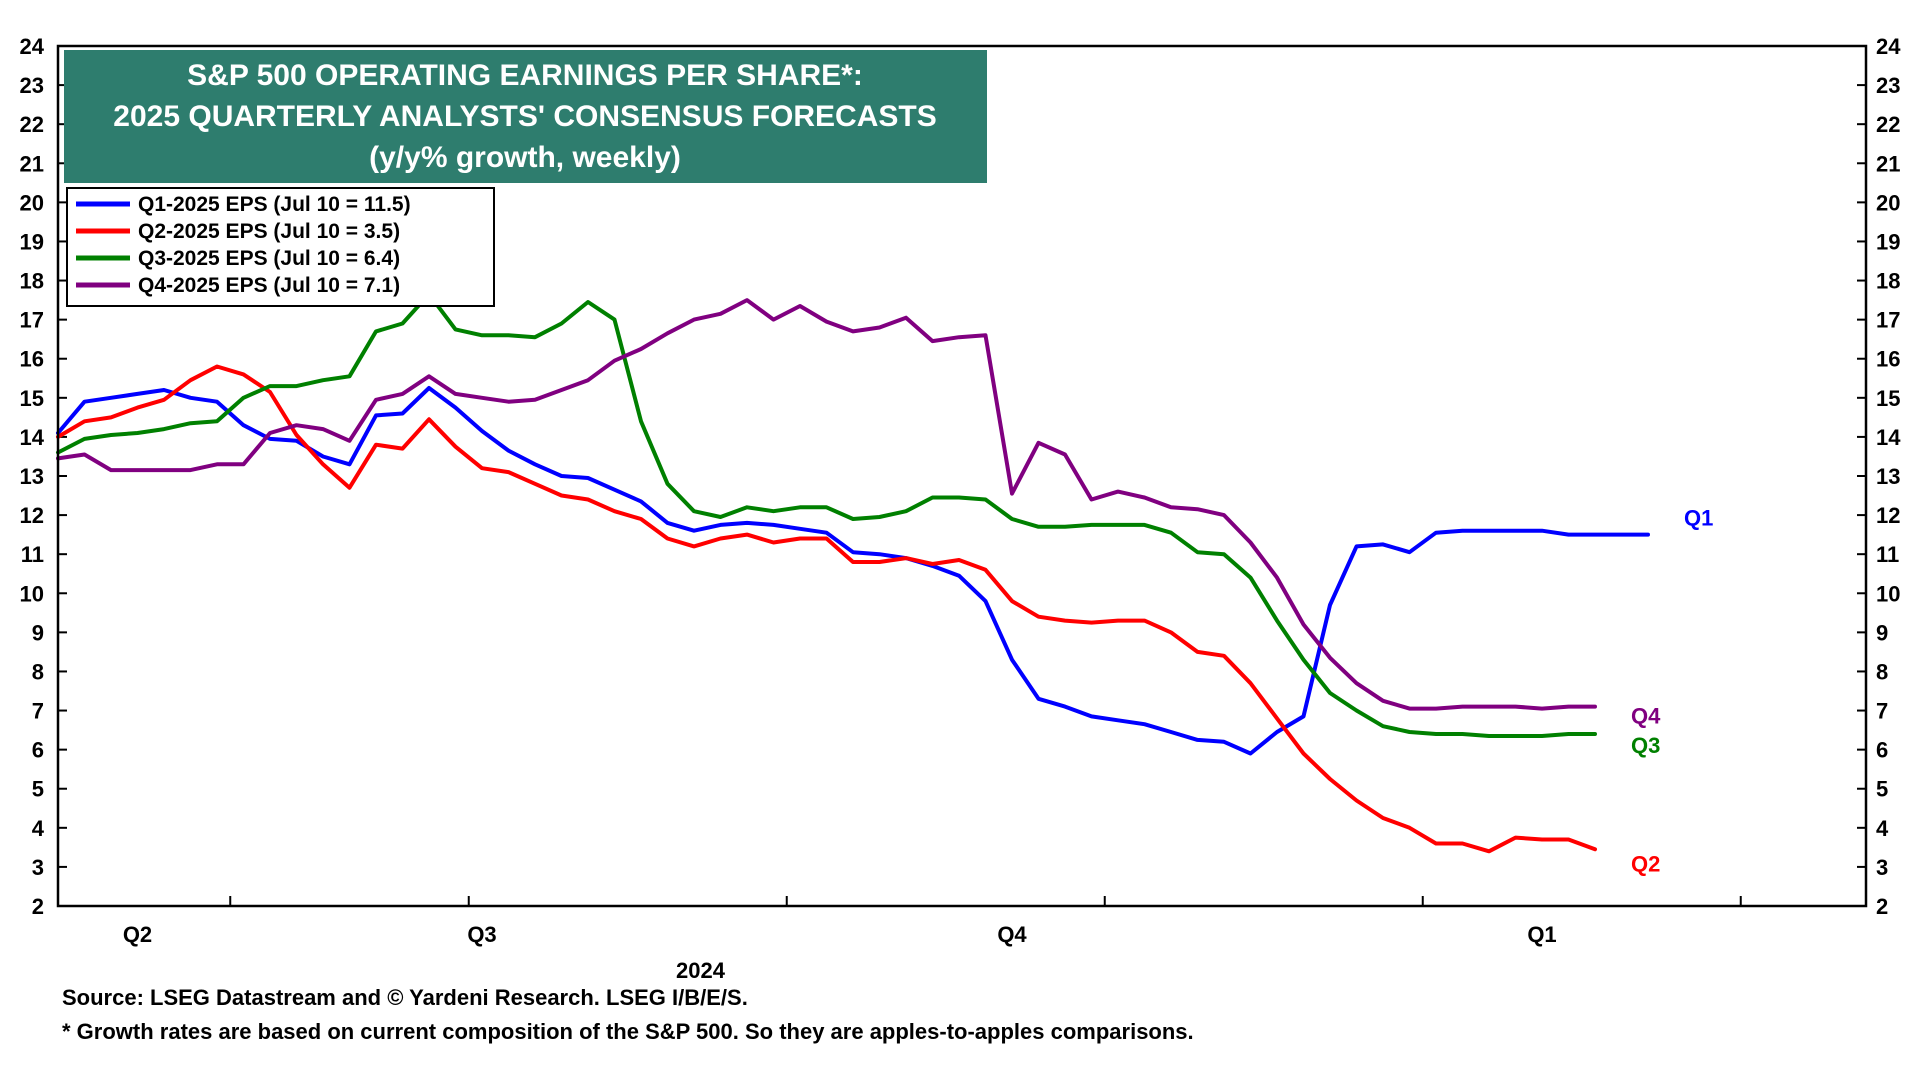  I want to click on y-tick-label-right: 22, so click(1888, 124).